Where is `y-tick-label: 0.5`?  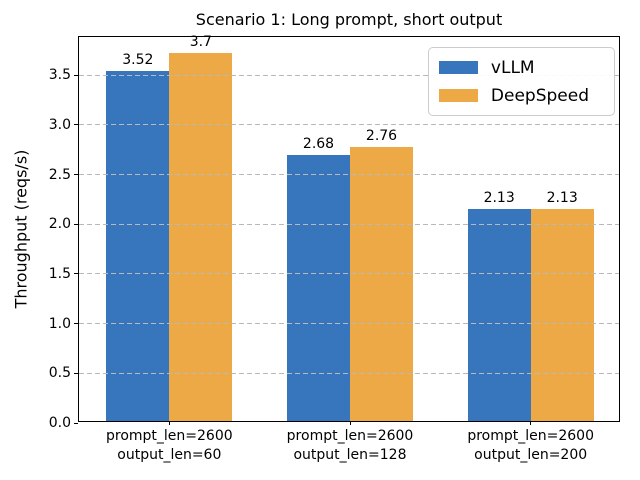
y-tick-label: 0.5 is located at coordinates (59, 373).